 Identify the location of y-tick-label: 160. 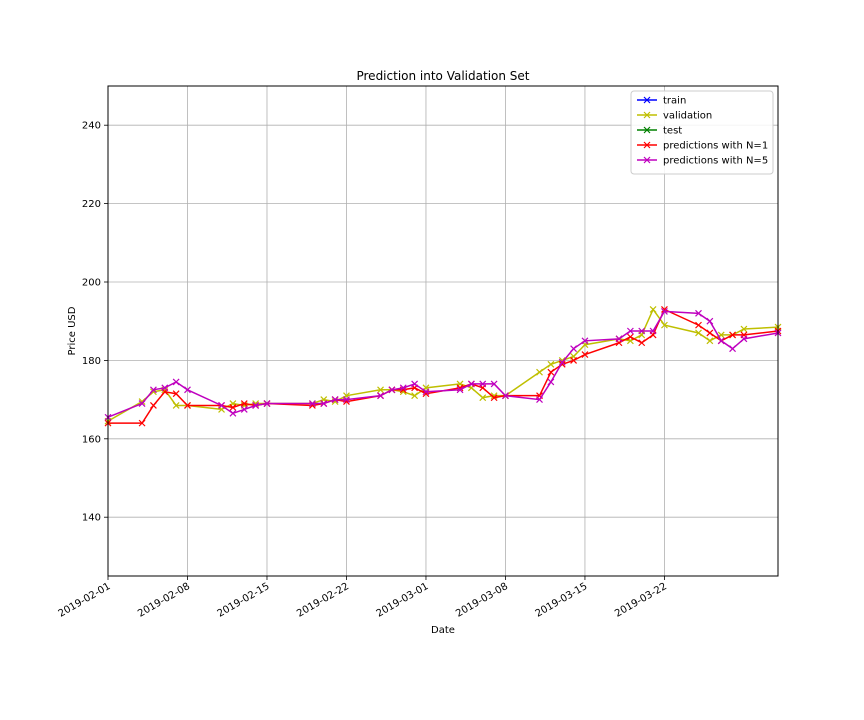
(91, 439).